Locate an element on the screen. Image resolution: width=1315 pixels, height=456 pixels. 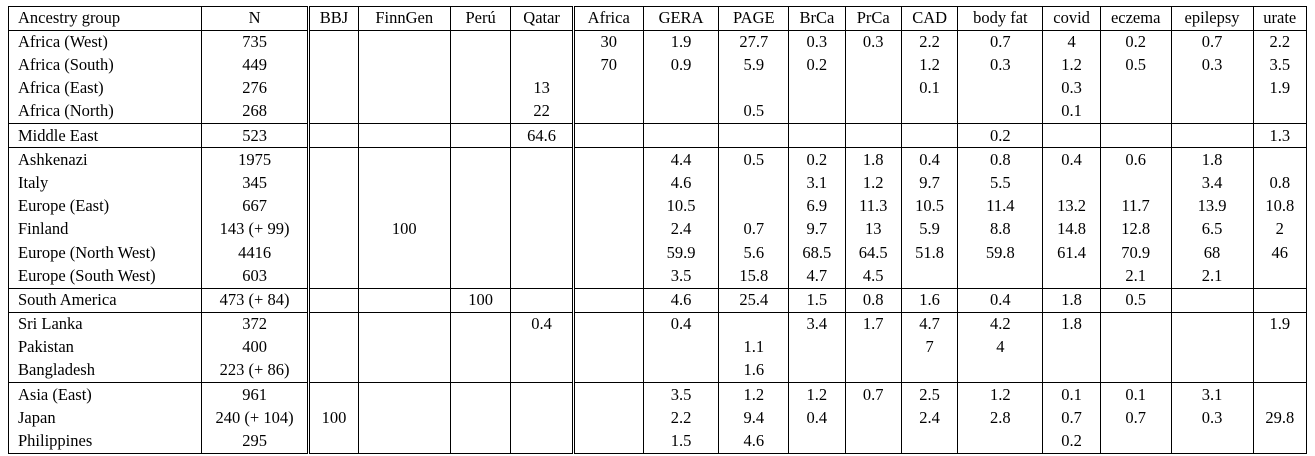
cohort-value: 22 is located at coordinates (542, 112).